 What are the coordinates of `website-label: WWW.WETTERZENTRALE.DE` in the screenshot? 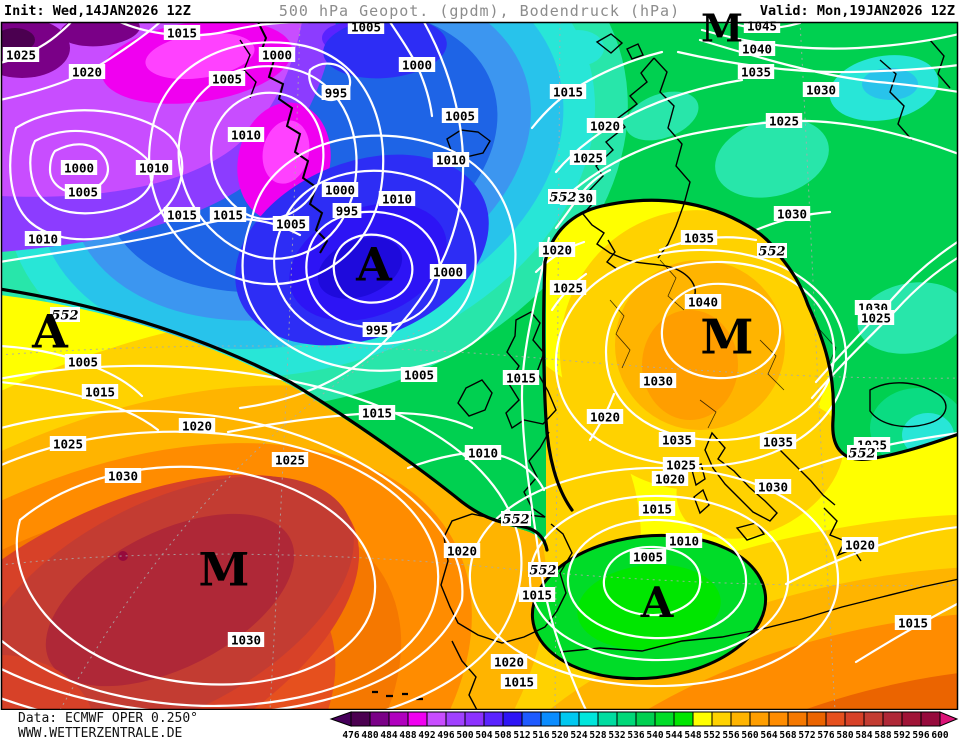 It's located at (100, 733).